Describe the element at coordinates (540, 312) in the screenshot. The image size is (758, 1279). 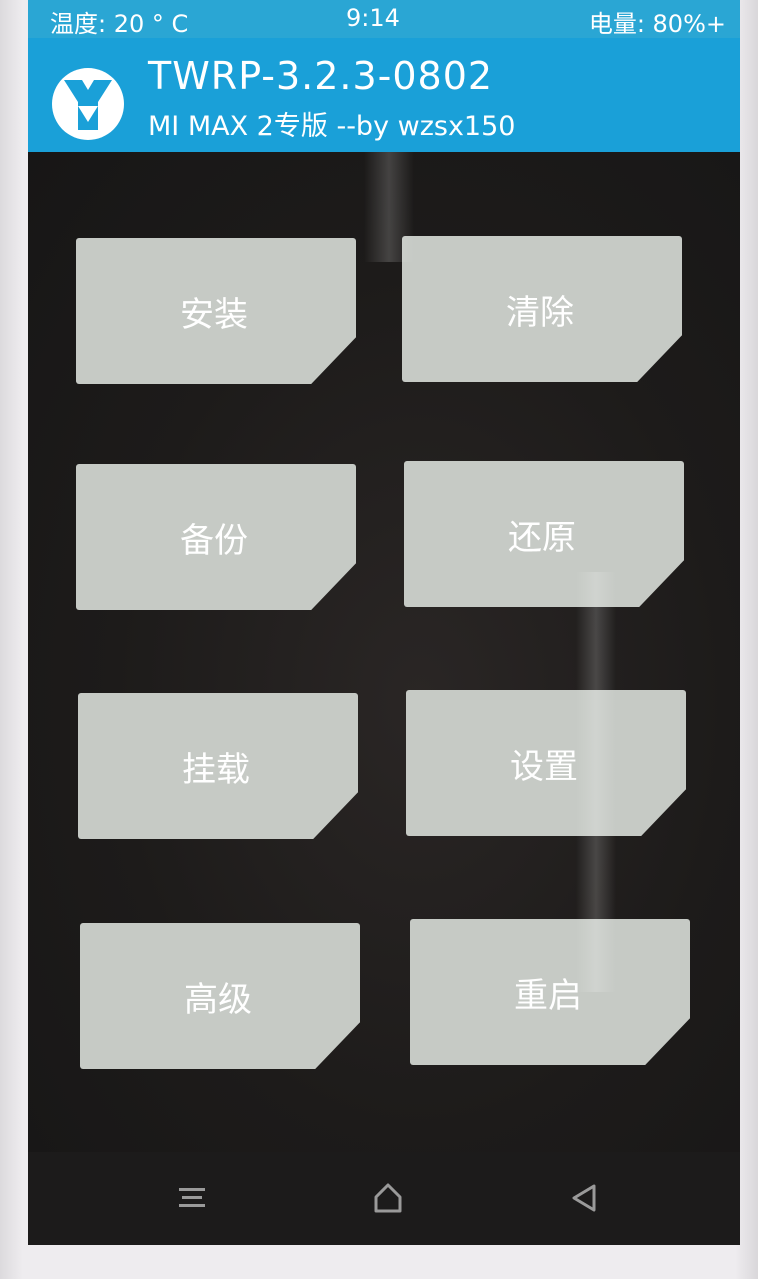
I see `wipe-label: 清除` at that location.